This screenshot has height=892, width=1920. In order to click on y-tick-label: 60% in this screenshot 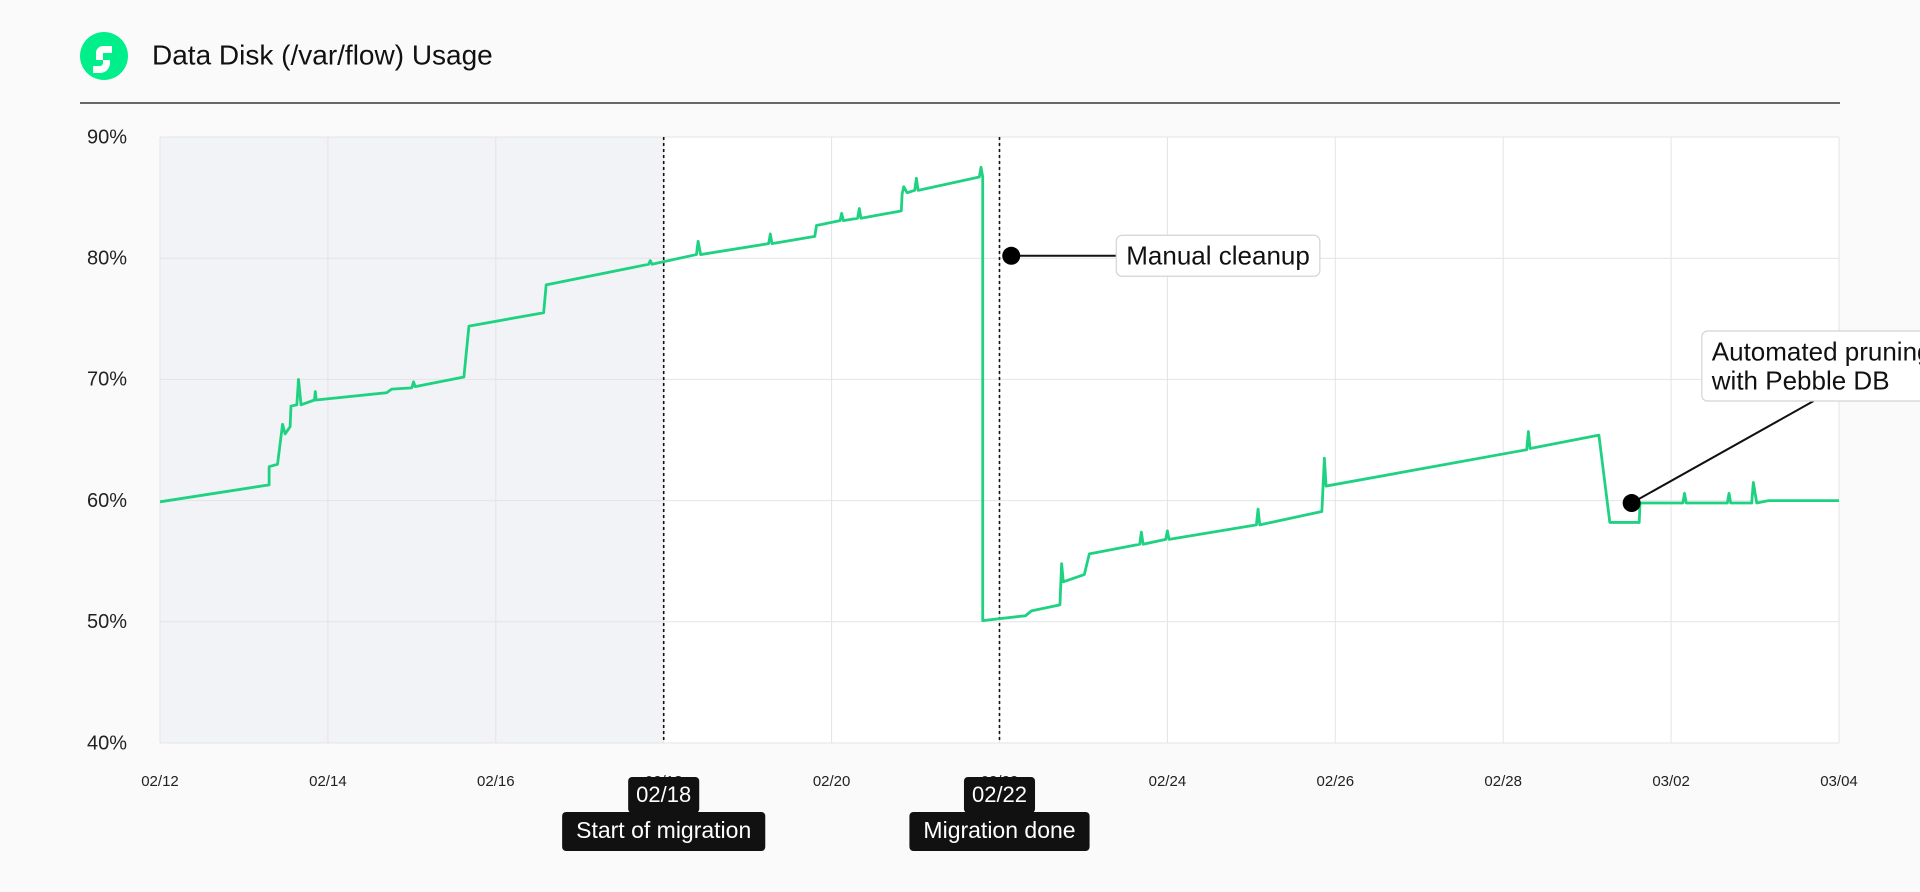, I will do `click(107, 501)`.